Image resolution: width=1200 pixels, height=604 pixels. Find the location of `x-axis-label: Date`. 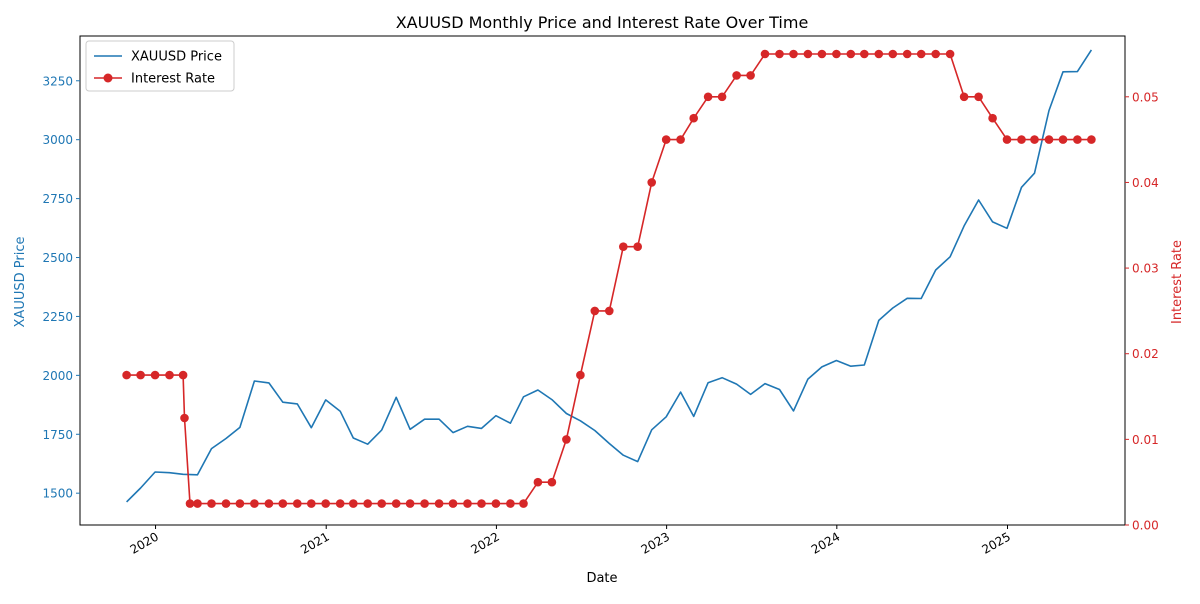

x-axis-label: Date is located at coordinates (601, 578).